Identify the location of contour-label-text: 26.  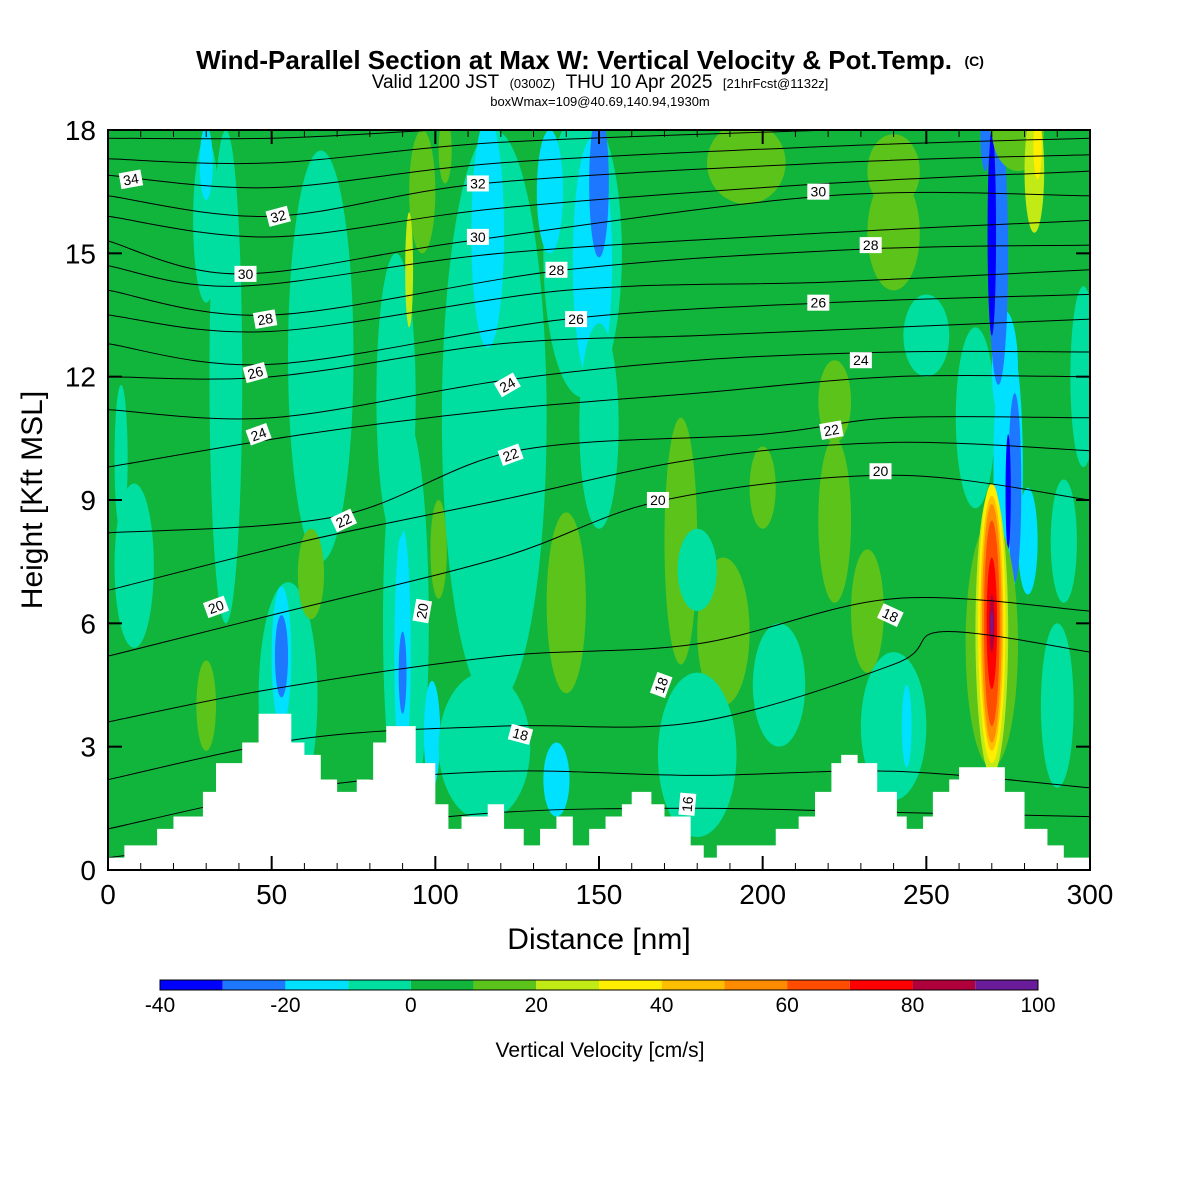
(576, 319).